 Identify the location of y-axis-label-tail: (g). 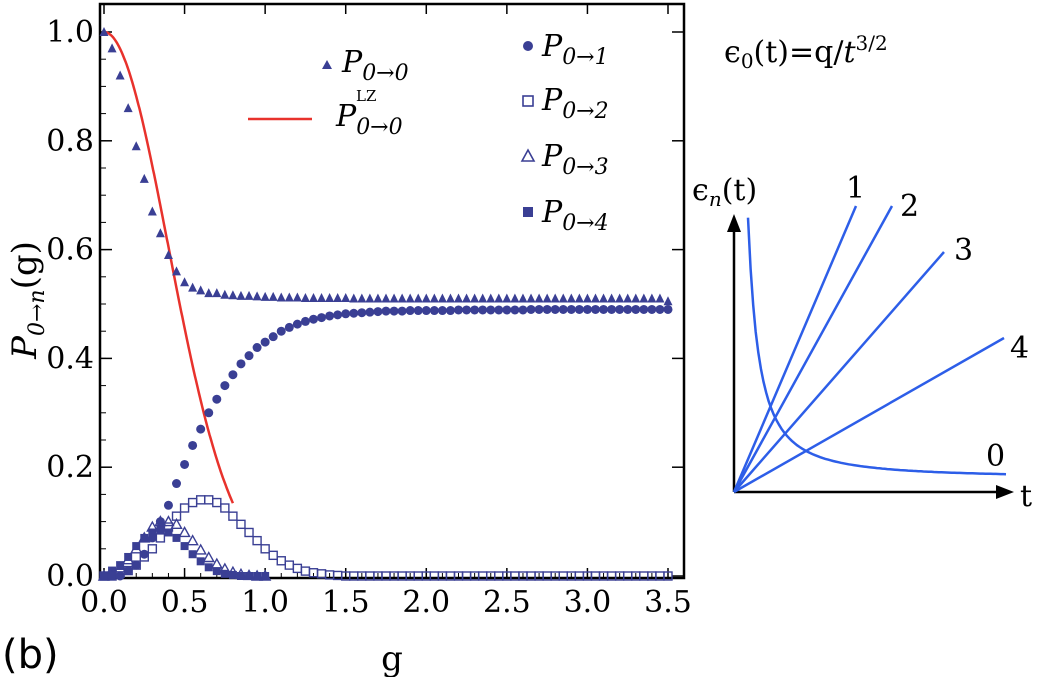
(25, 265).